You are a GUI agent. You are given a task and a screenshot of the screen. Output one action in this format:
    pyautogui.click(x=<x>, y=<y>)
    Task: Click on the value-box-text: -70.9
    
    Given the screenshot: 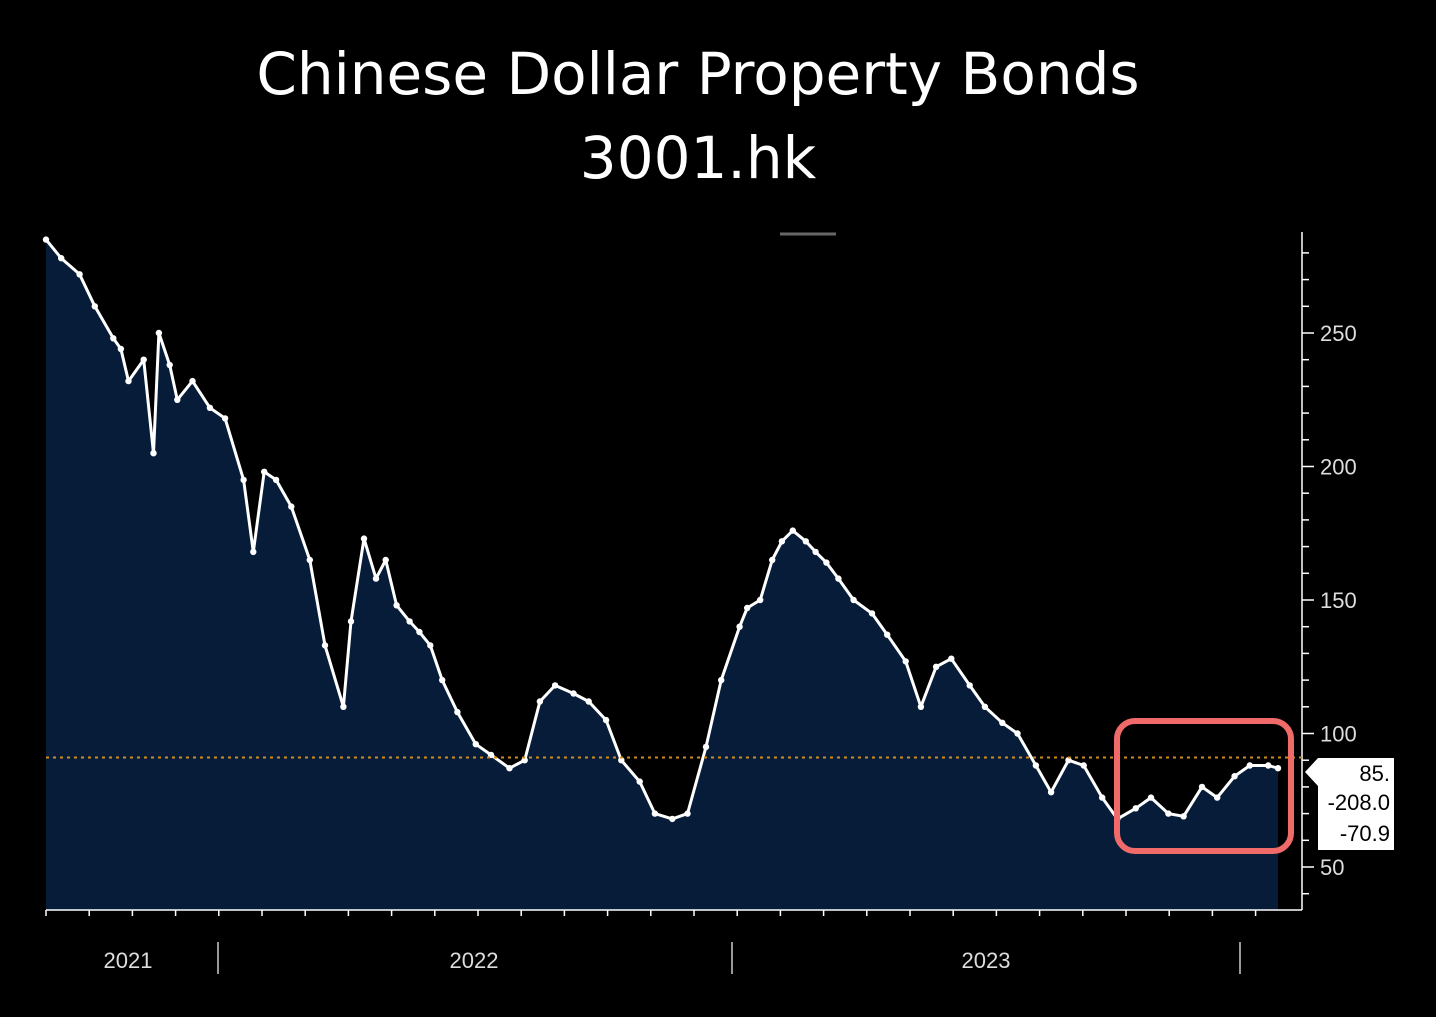 What is the action you would take?
    pyautogui.click(x=1365, y=833)
    